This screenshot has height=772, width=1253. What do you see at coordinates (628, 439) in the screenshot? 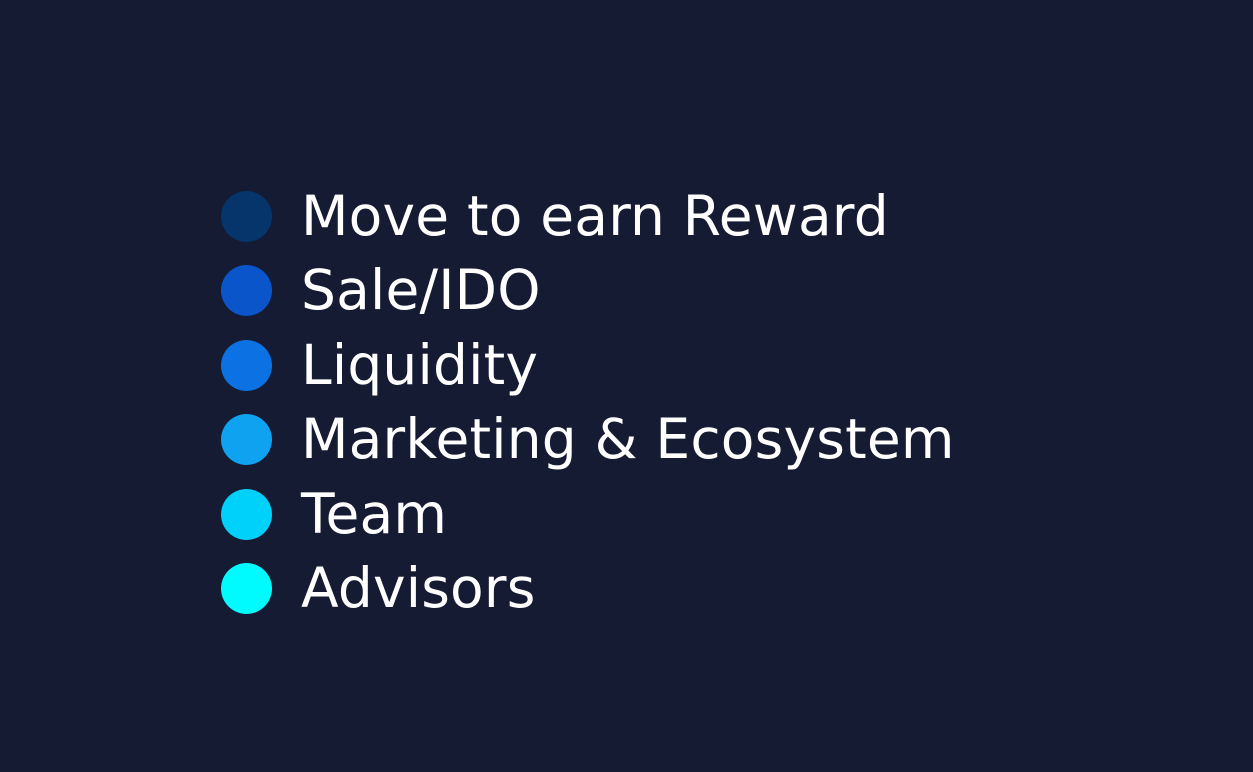
I see `legend-label-marketing-ecosystem: Marketing & Ecosystem` at bounding box center [628, 439].